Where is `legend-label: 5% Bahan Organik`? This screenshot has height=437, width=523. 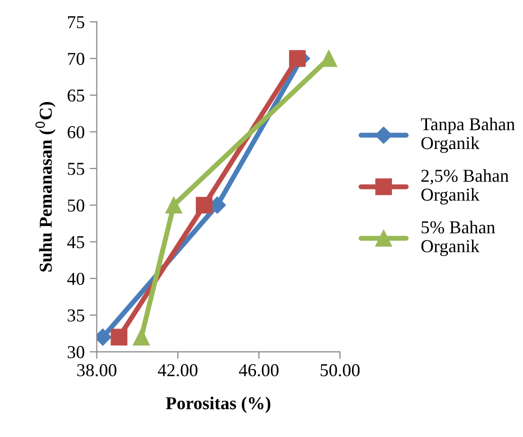 legend-label: 5% Bahan Organik is located at coordinates (458, 238).